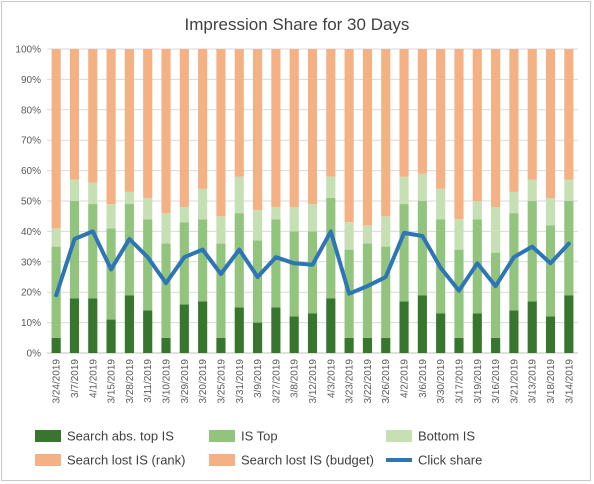 The image size is (594, 484). I want to click on y-tick-label: 100%, so click(28, 50).